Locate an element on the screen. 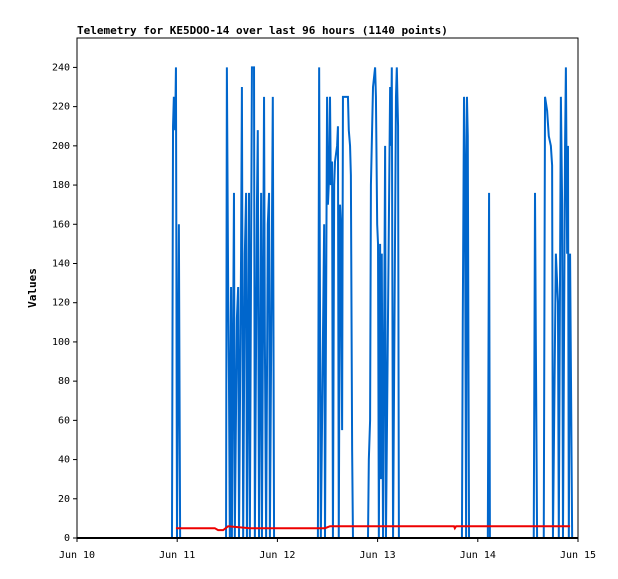  x-tick-label: Jun 14 is located at coordinates (478, 555).